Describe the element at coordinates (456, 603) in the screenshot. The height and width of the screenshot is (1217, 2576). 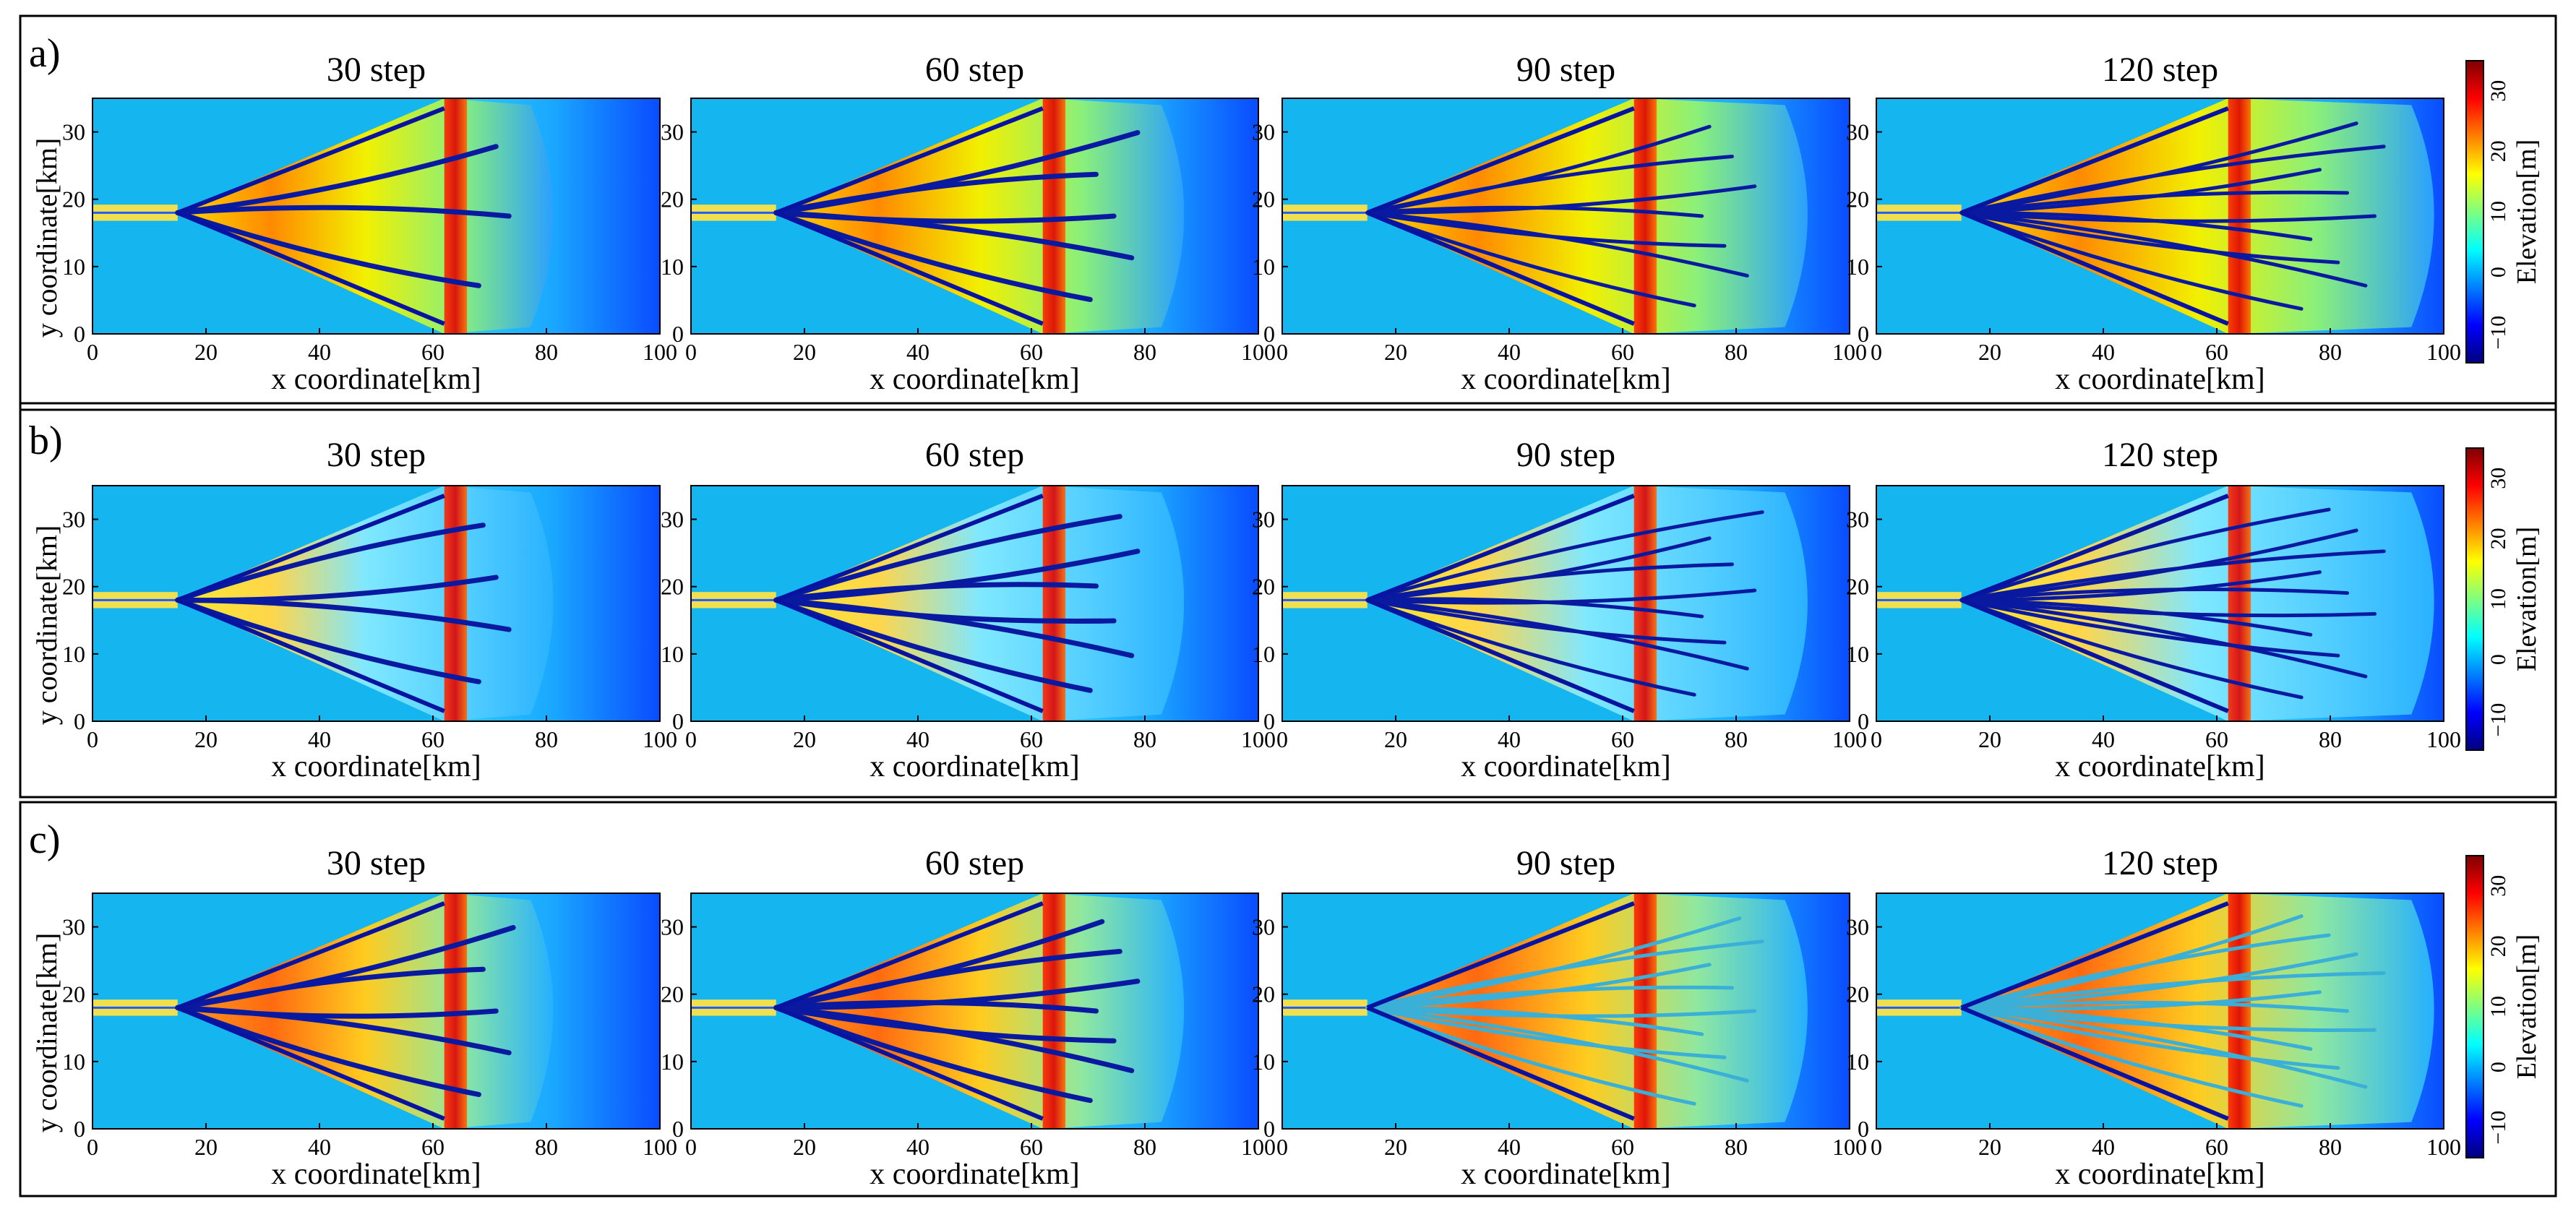
I see `delta-front-band` at that location.